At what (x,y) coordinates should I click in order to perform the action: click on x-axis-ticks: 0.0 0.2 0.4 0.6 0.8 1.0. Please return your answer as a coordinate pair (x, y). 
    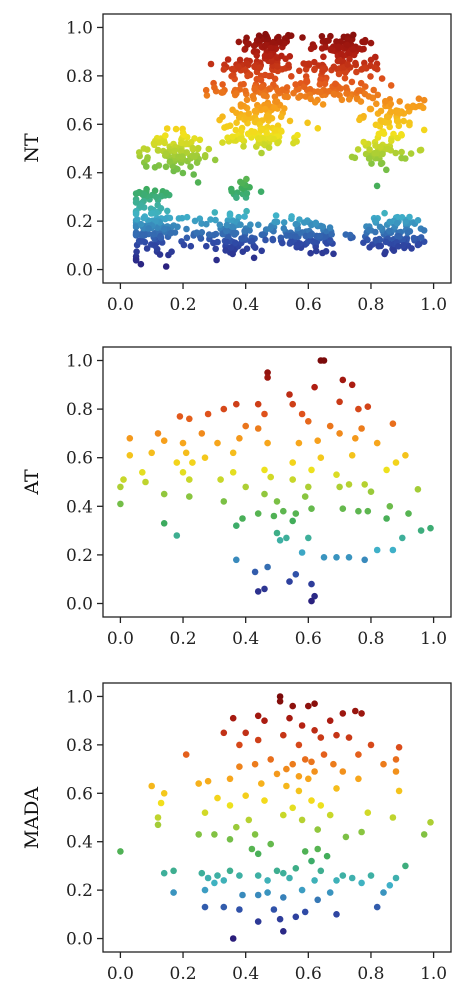
    Looking at the image, I should click on (277, 633).